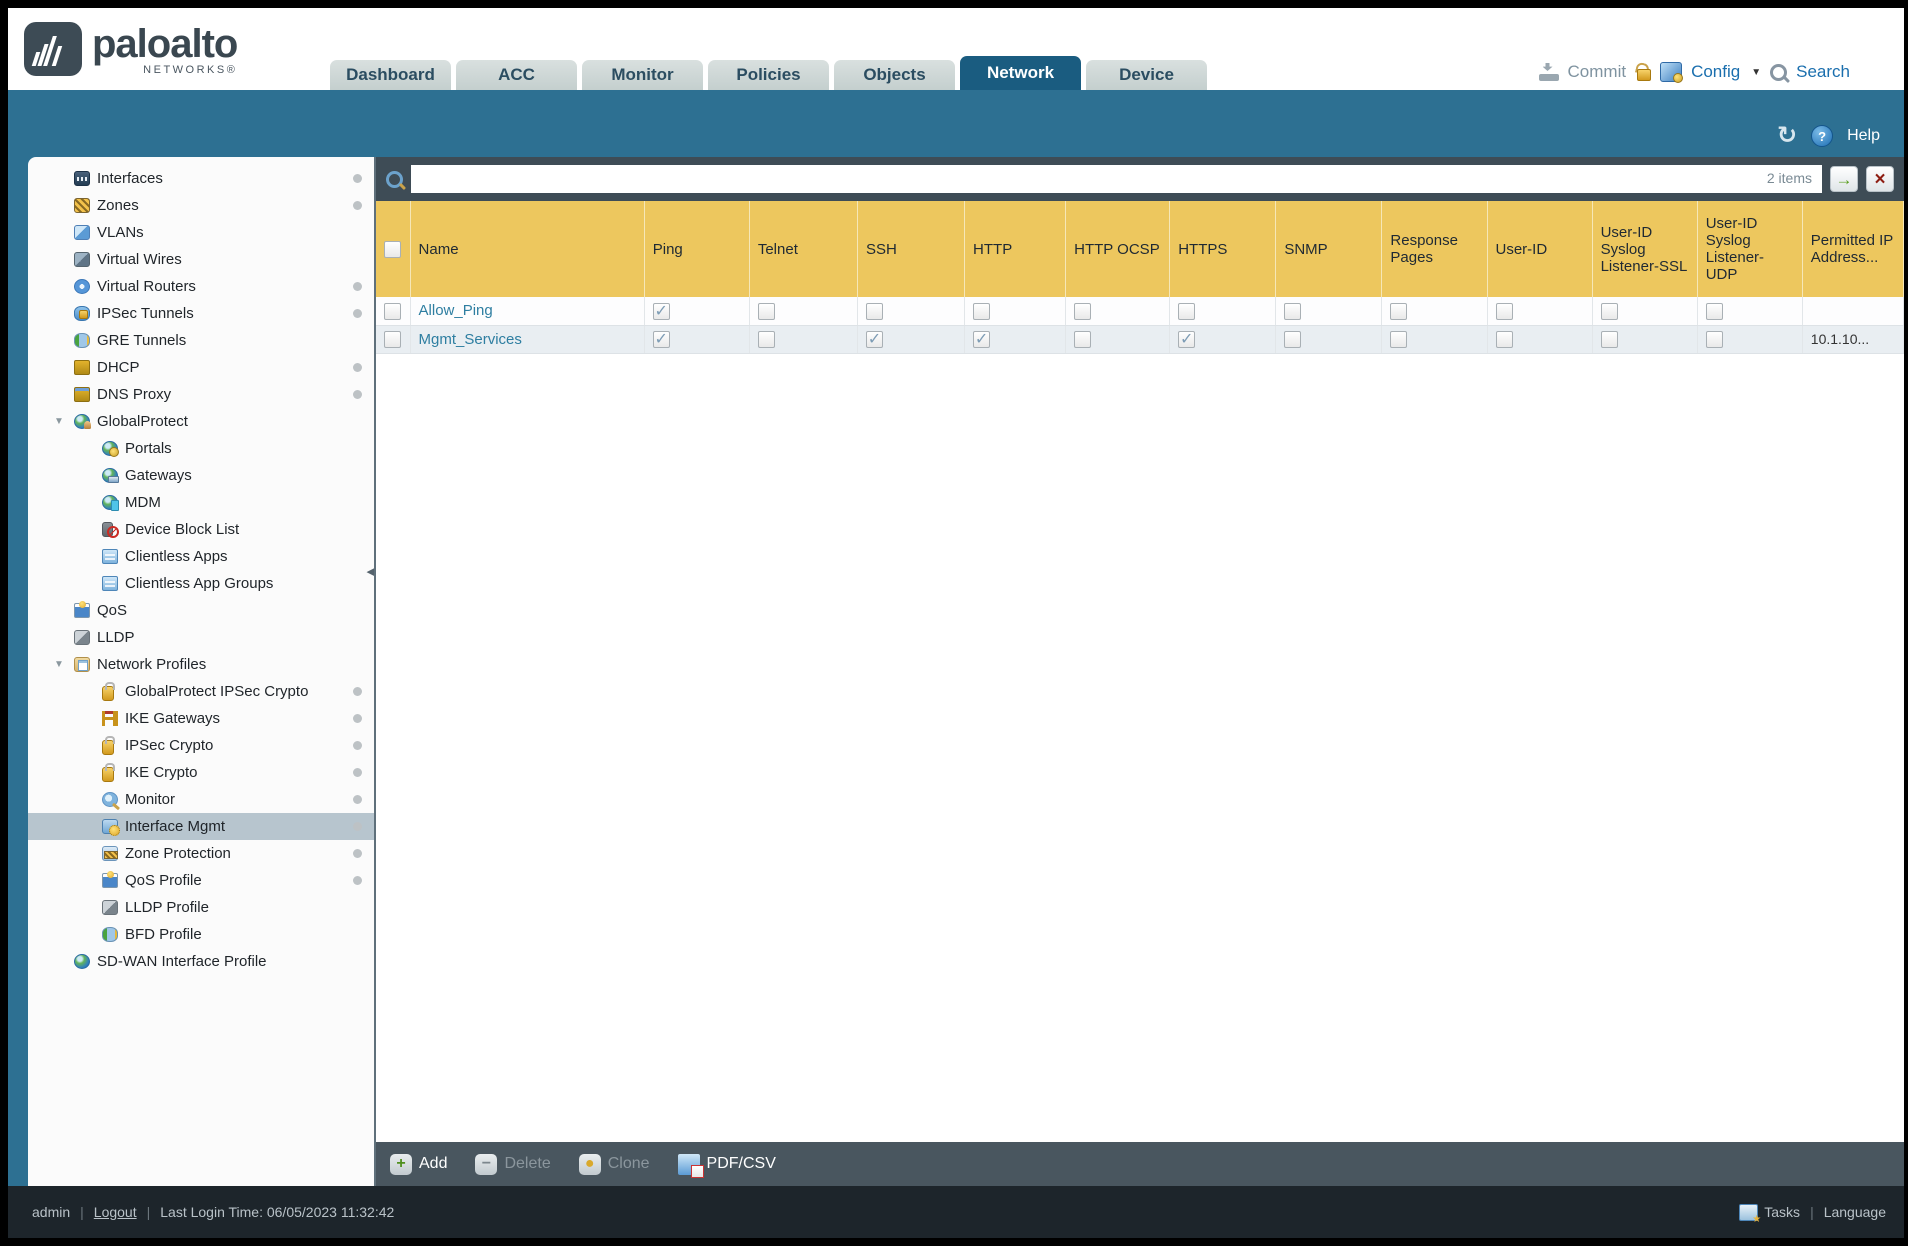 The image size is (1908, 1246). What do you see at coordinates (1015, 249) in the screenshot?
I see `column-header-http: HTTP` at bounding box center [1015, 249].